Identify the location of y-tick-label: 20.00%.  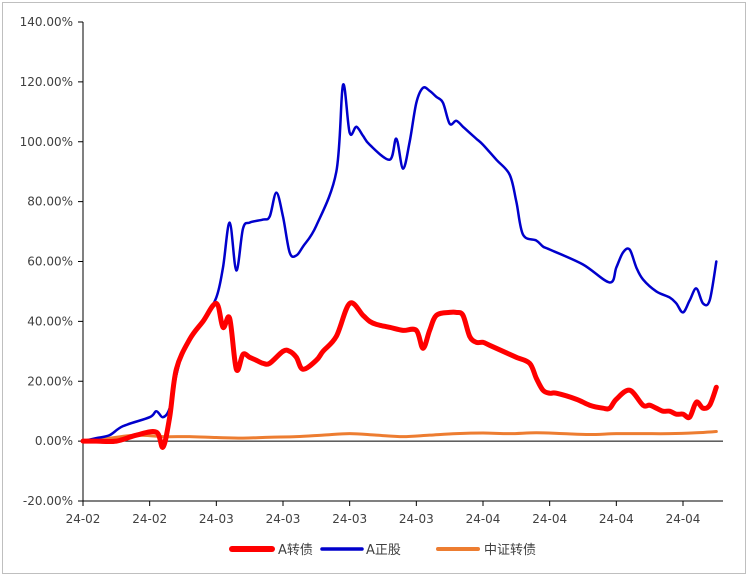
(50, 381).